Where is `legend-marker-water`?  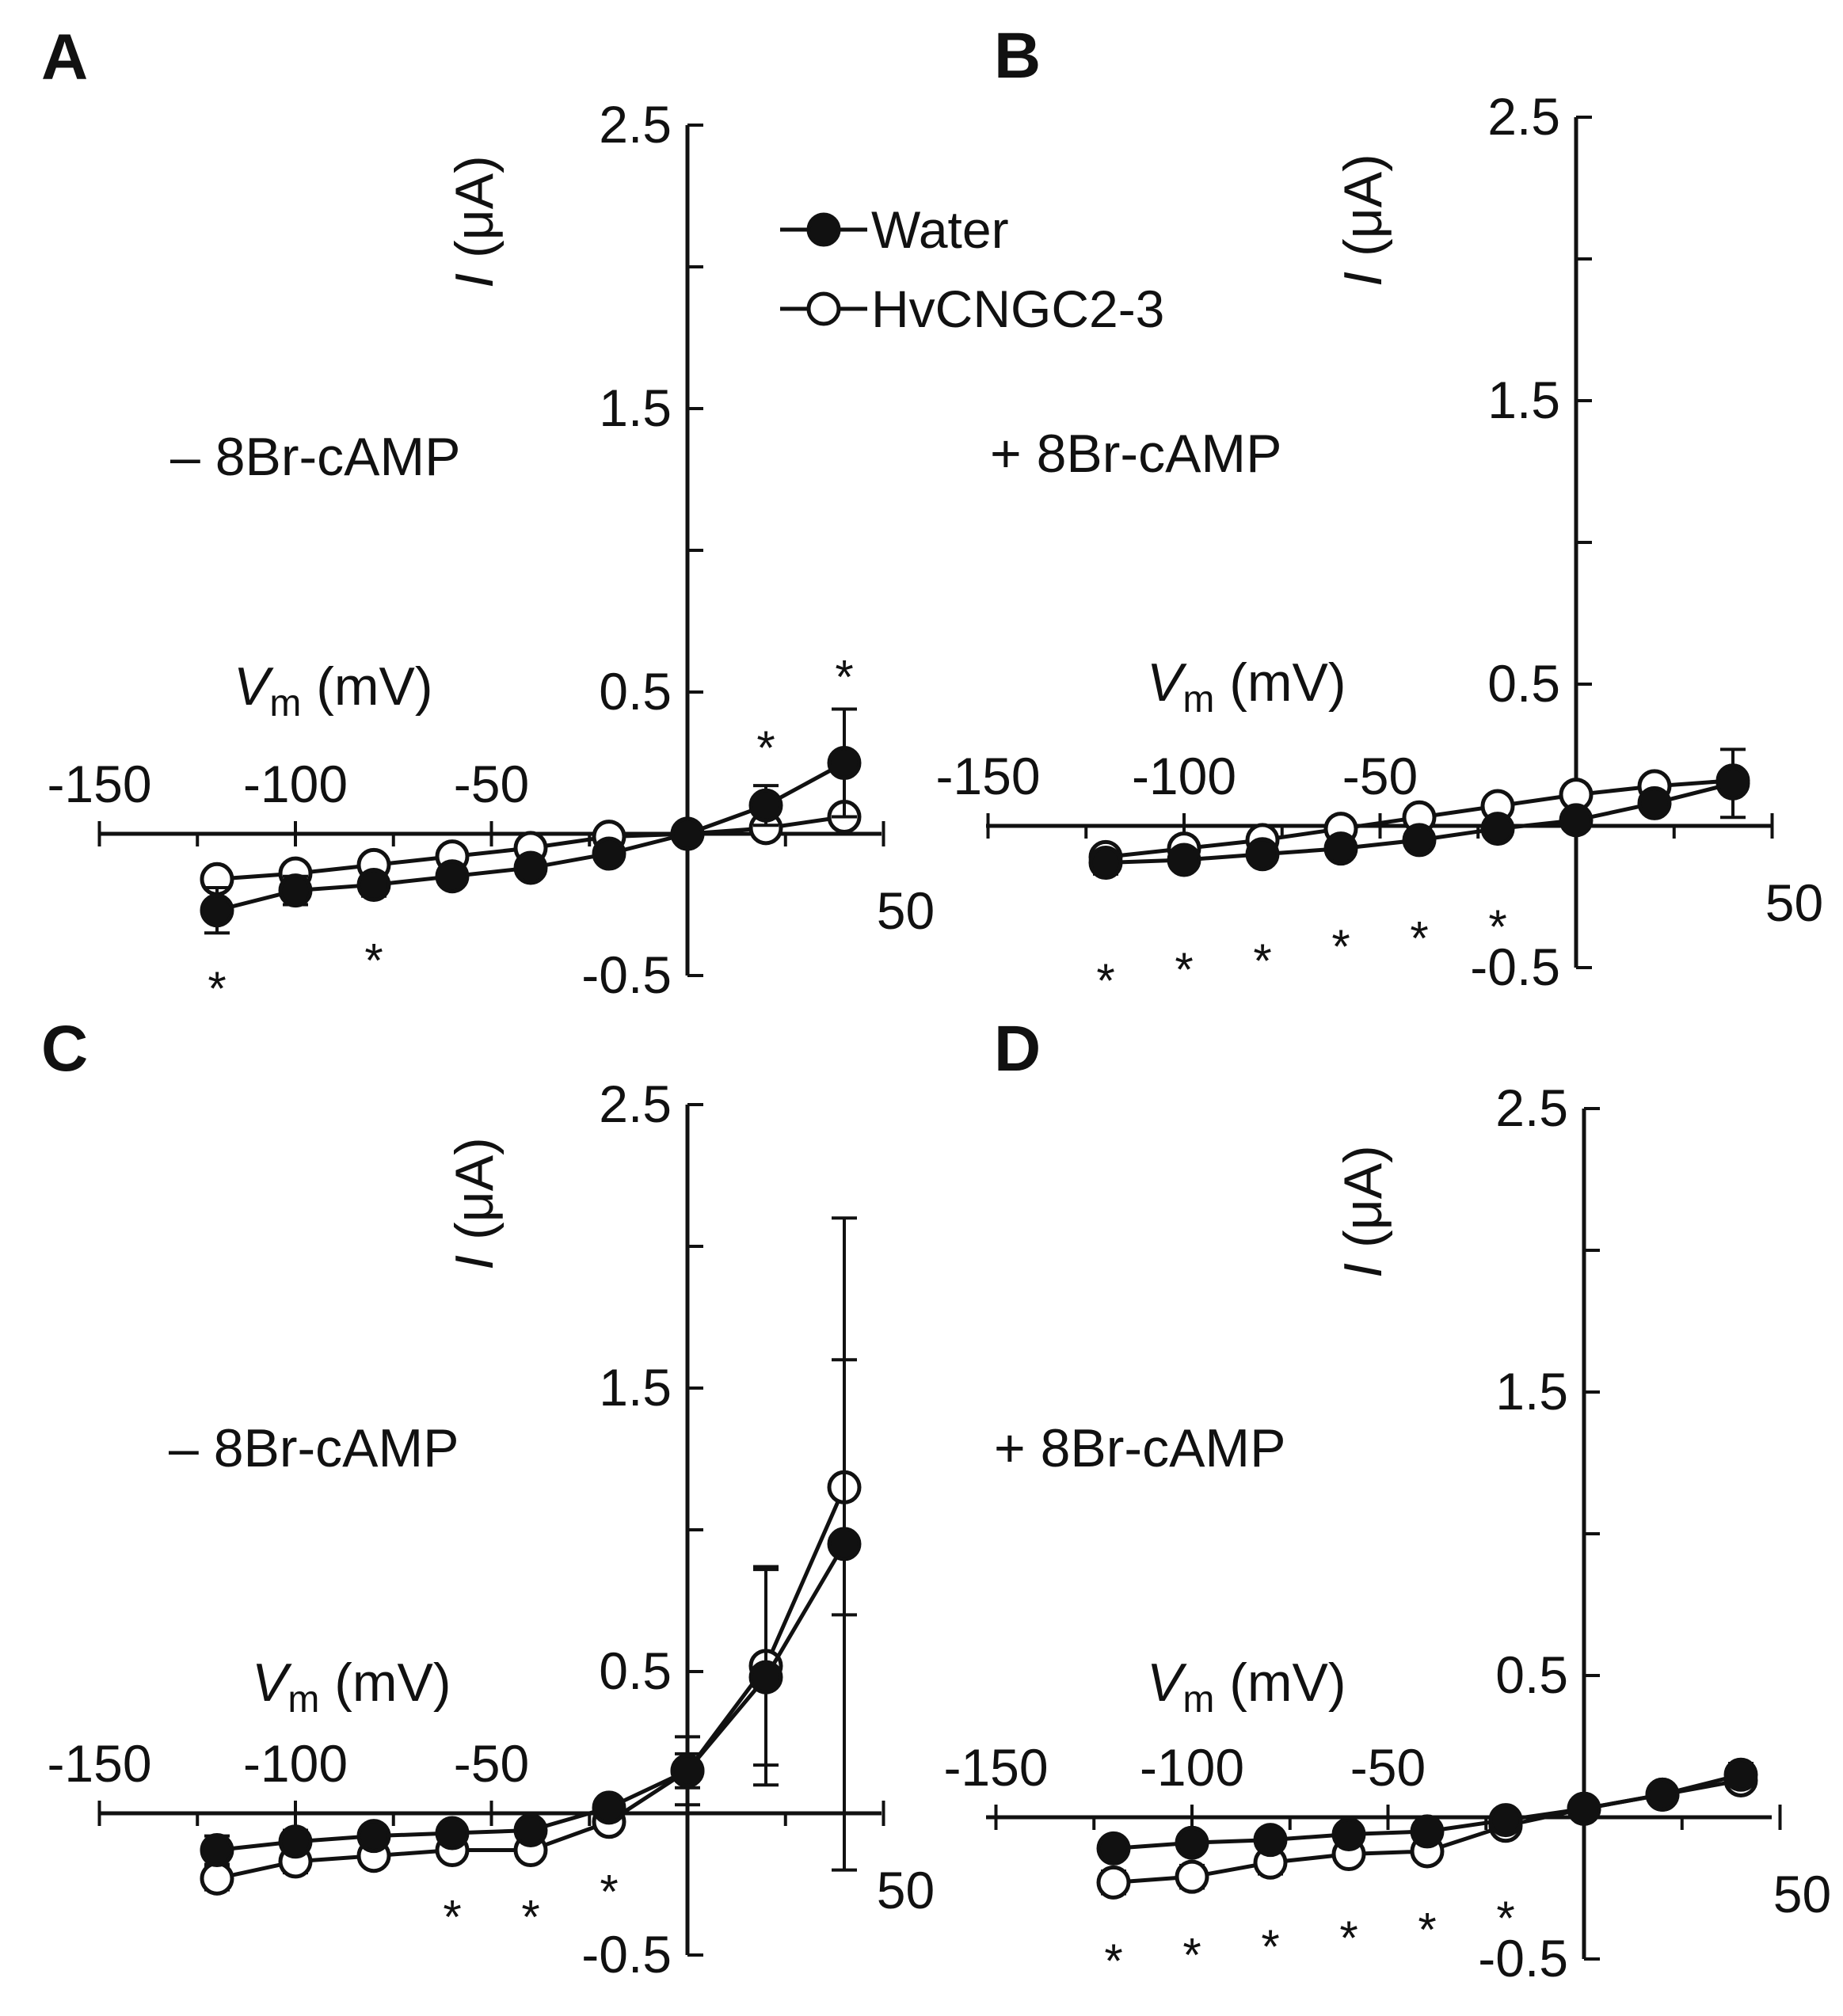
legend-marker-water is located at coordinates (823, 229).